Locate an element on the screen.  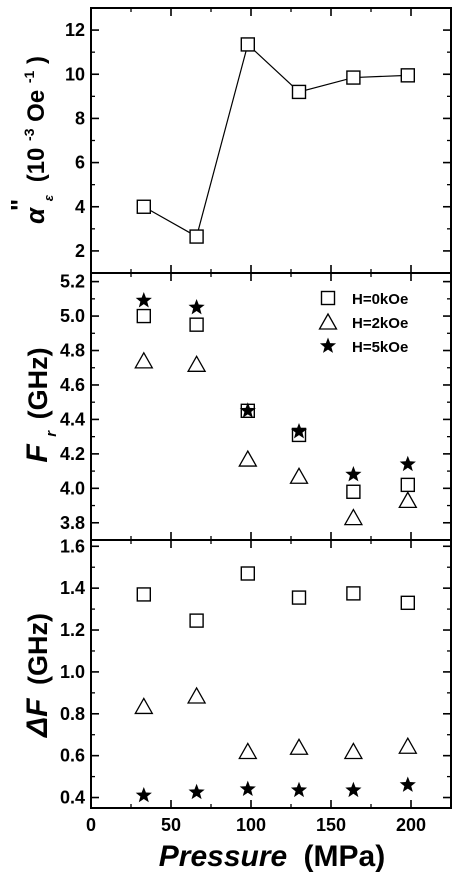
y-tick-label: 4 is located at coordinates (80, 207).